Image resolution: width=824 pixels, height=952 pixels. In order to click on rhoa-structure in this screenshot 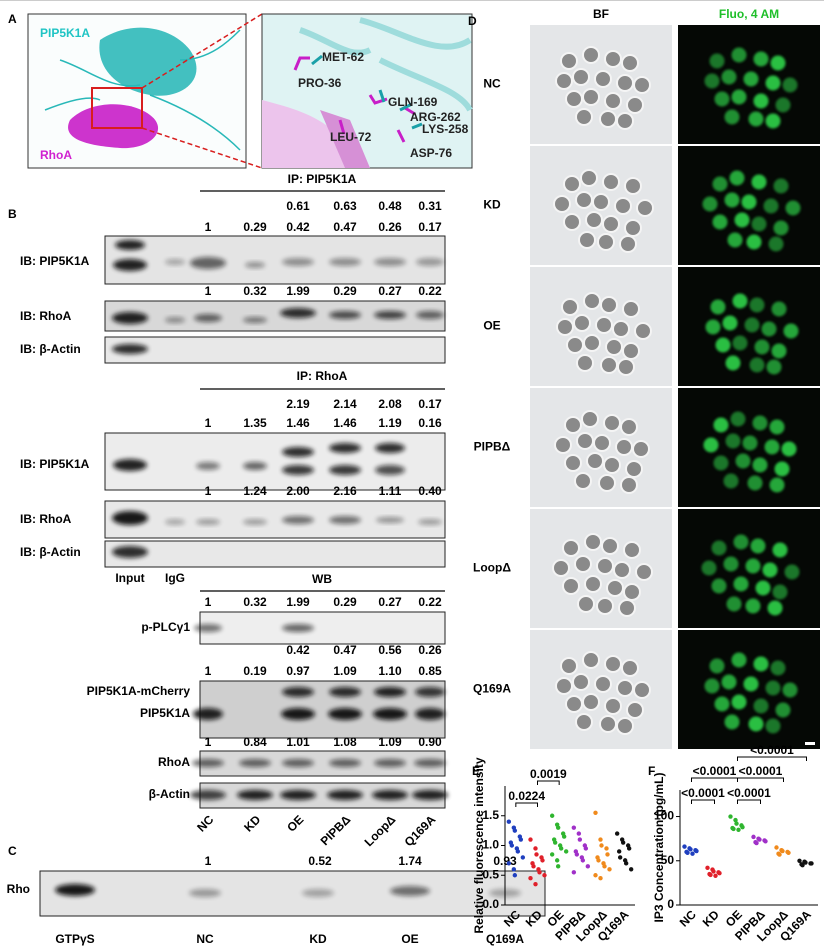, I will do `click(113, 126)`.